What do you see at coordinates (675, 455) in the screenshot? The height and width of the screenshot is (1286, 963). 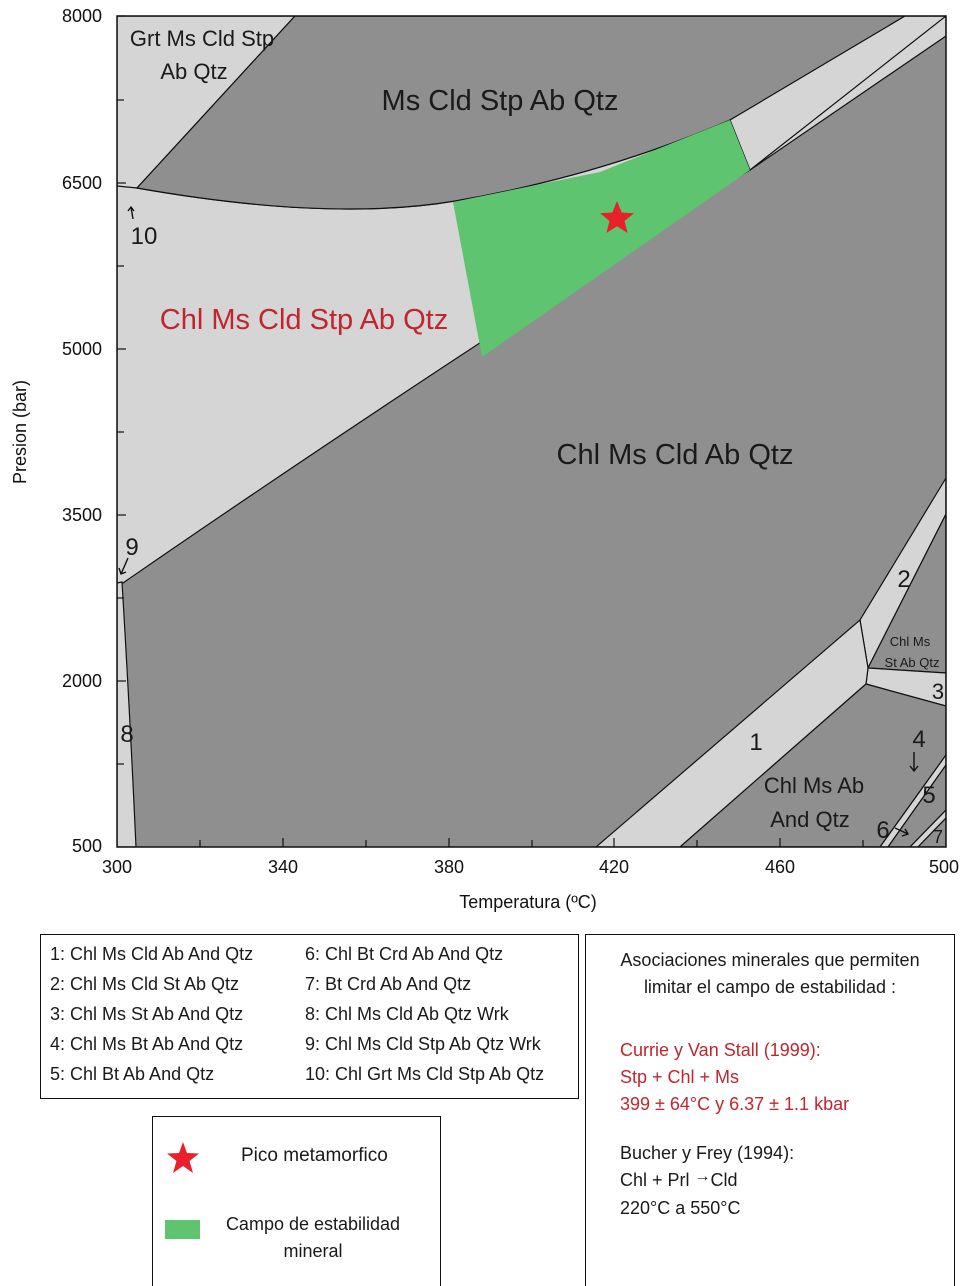 I see `field-label: Chl Ms Cld Ab Qtz` at bounding box center [675, 455].